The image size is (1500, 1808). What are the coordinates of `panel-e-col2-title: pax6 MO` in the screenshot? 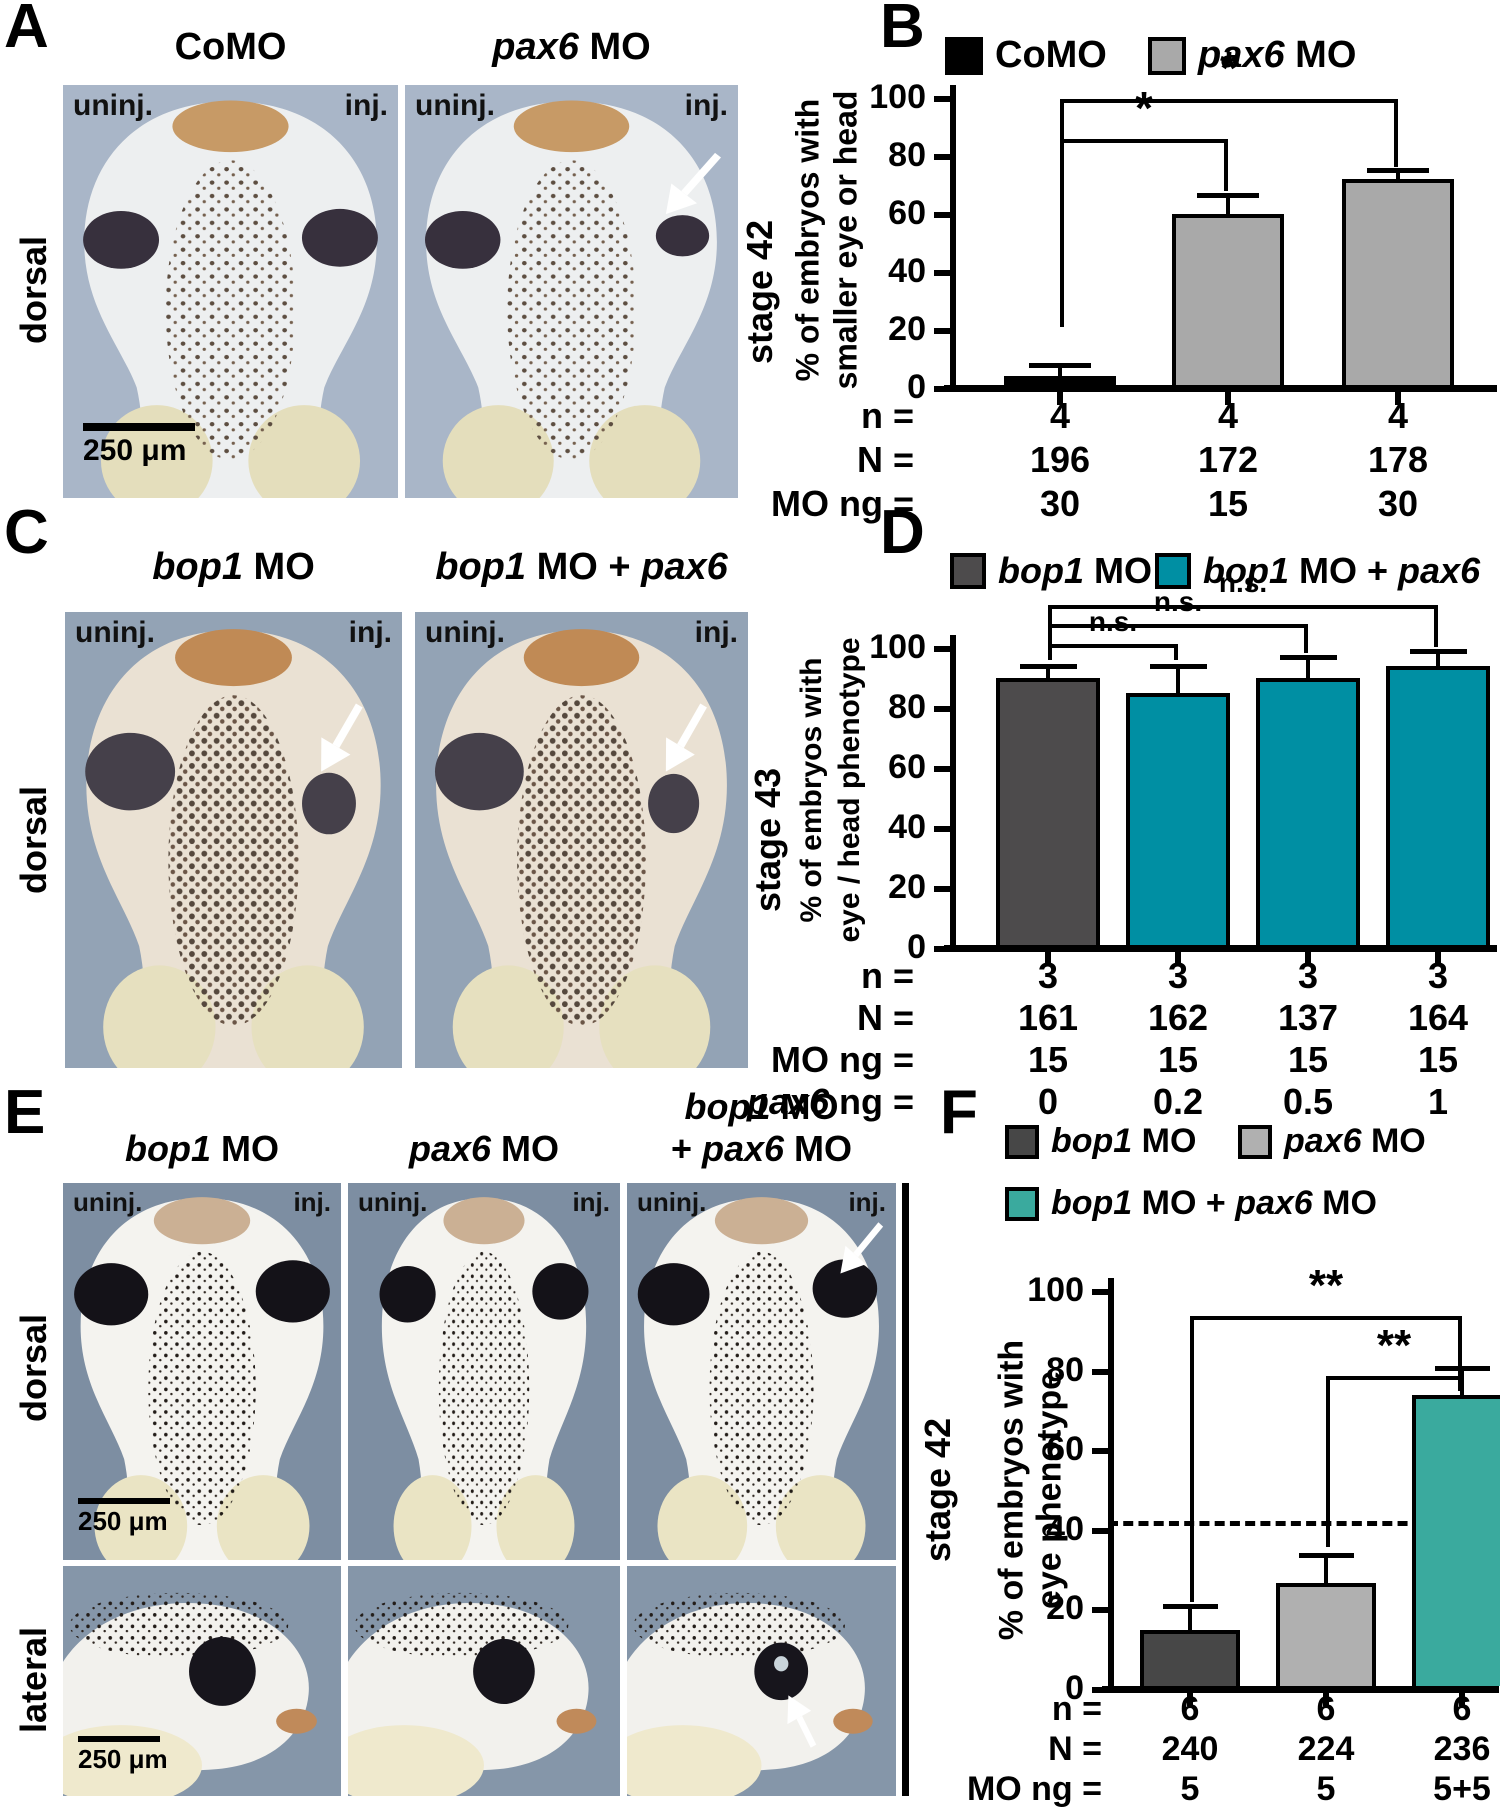 It's located at (484, 1148).